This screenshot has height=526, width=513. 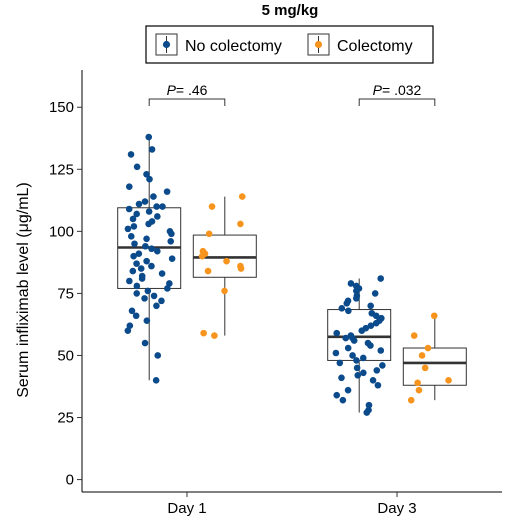 I want to click on p-value-label: P= .46, so click(x=187, y=90).